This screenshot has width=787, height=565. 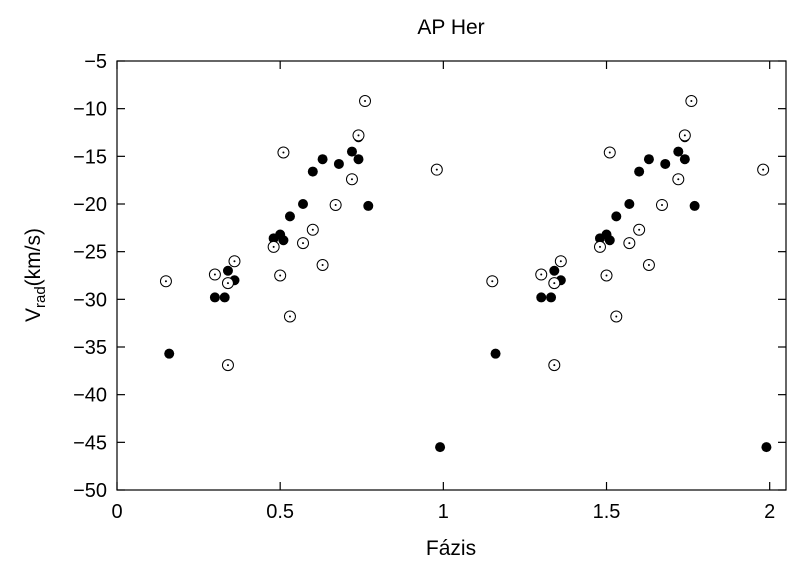 What do you see at coordinates (90, 491) in the screenshot?
I see `y-tick-label: −50` at bounding box center [90, 491].